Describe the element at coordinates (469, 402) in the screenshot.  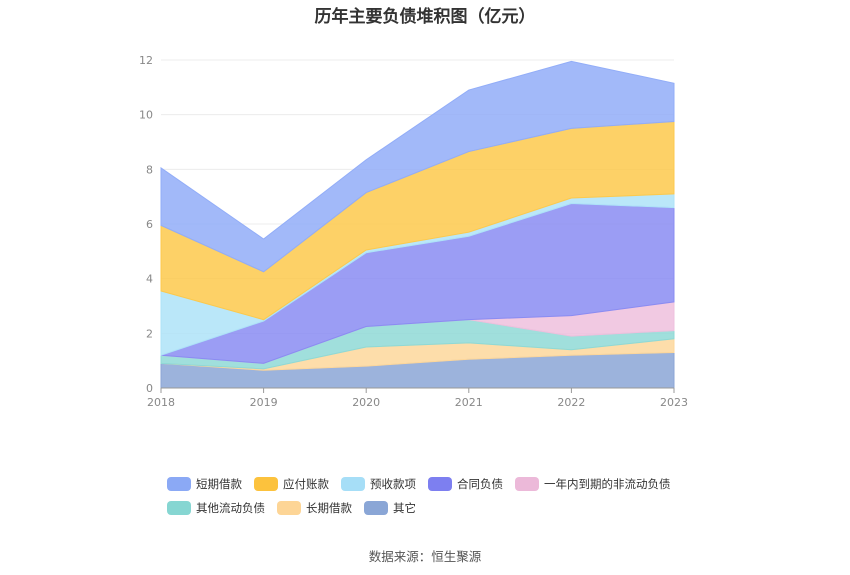
I see `x-tick-label: 2021` at that location.